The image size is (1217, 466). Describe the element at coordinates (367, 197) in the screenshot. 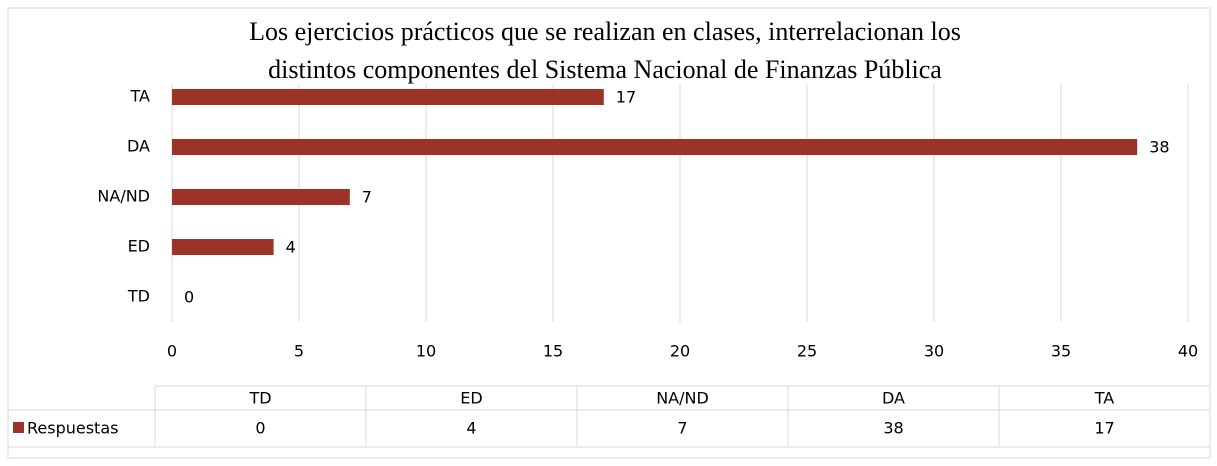

I see `data-label: 7` at that location.